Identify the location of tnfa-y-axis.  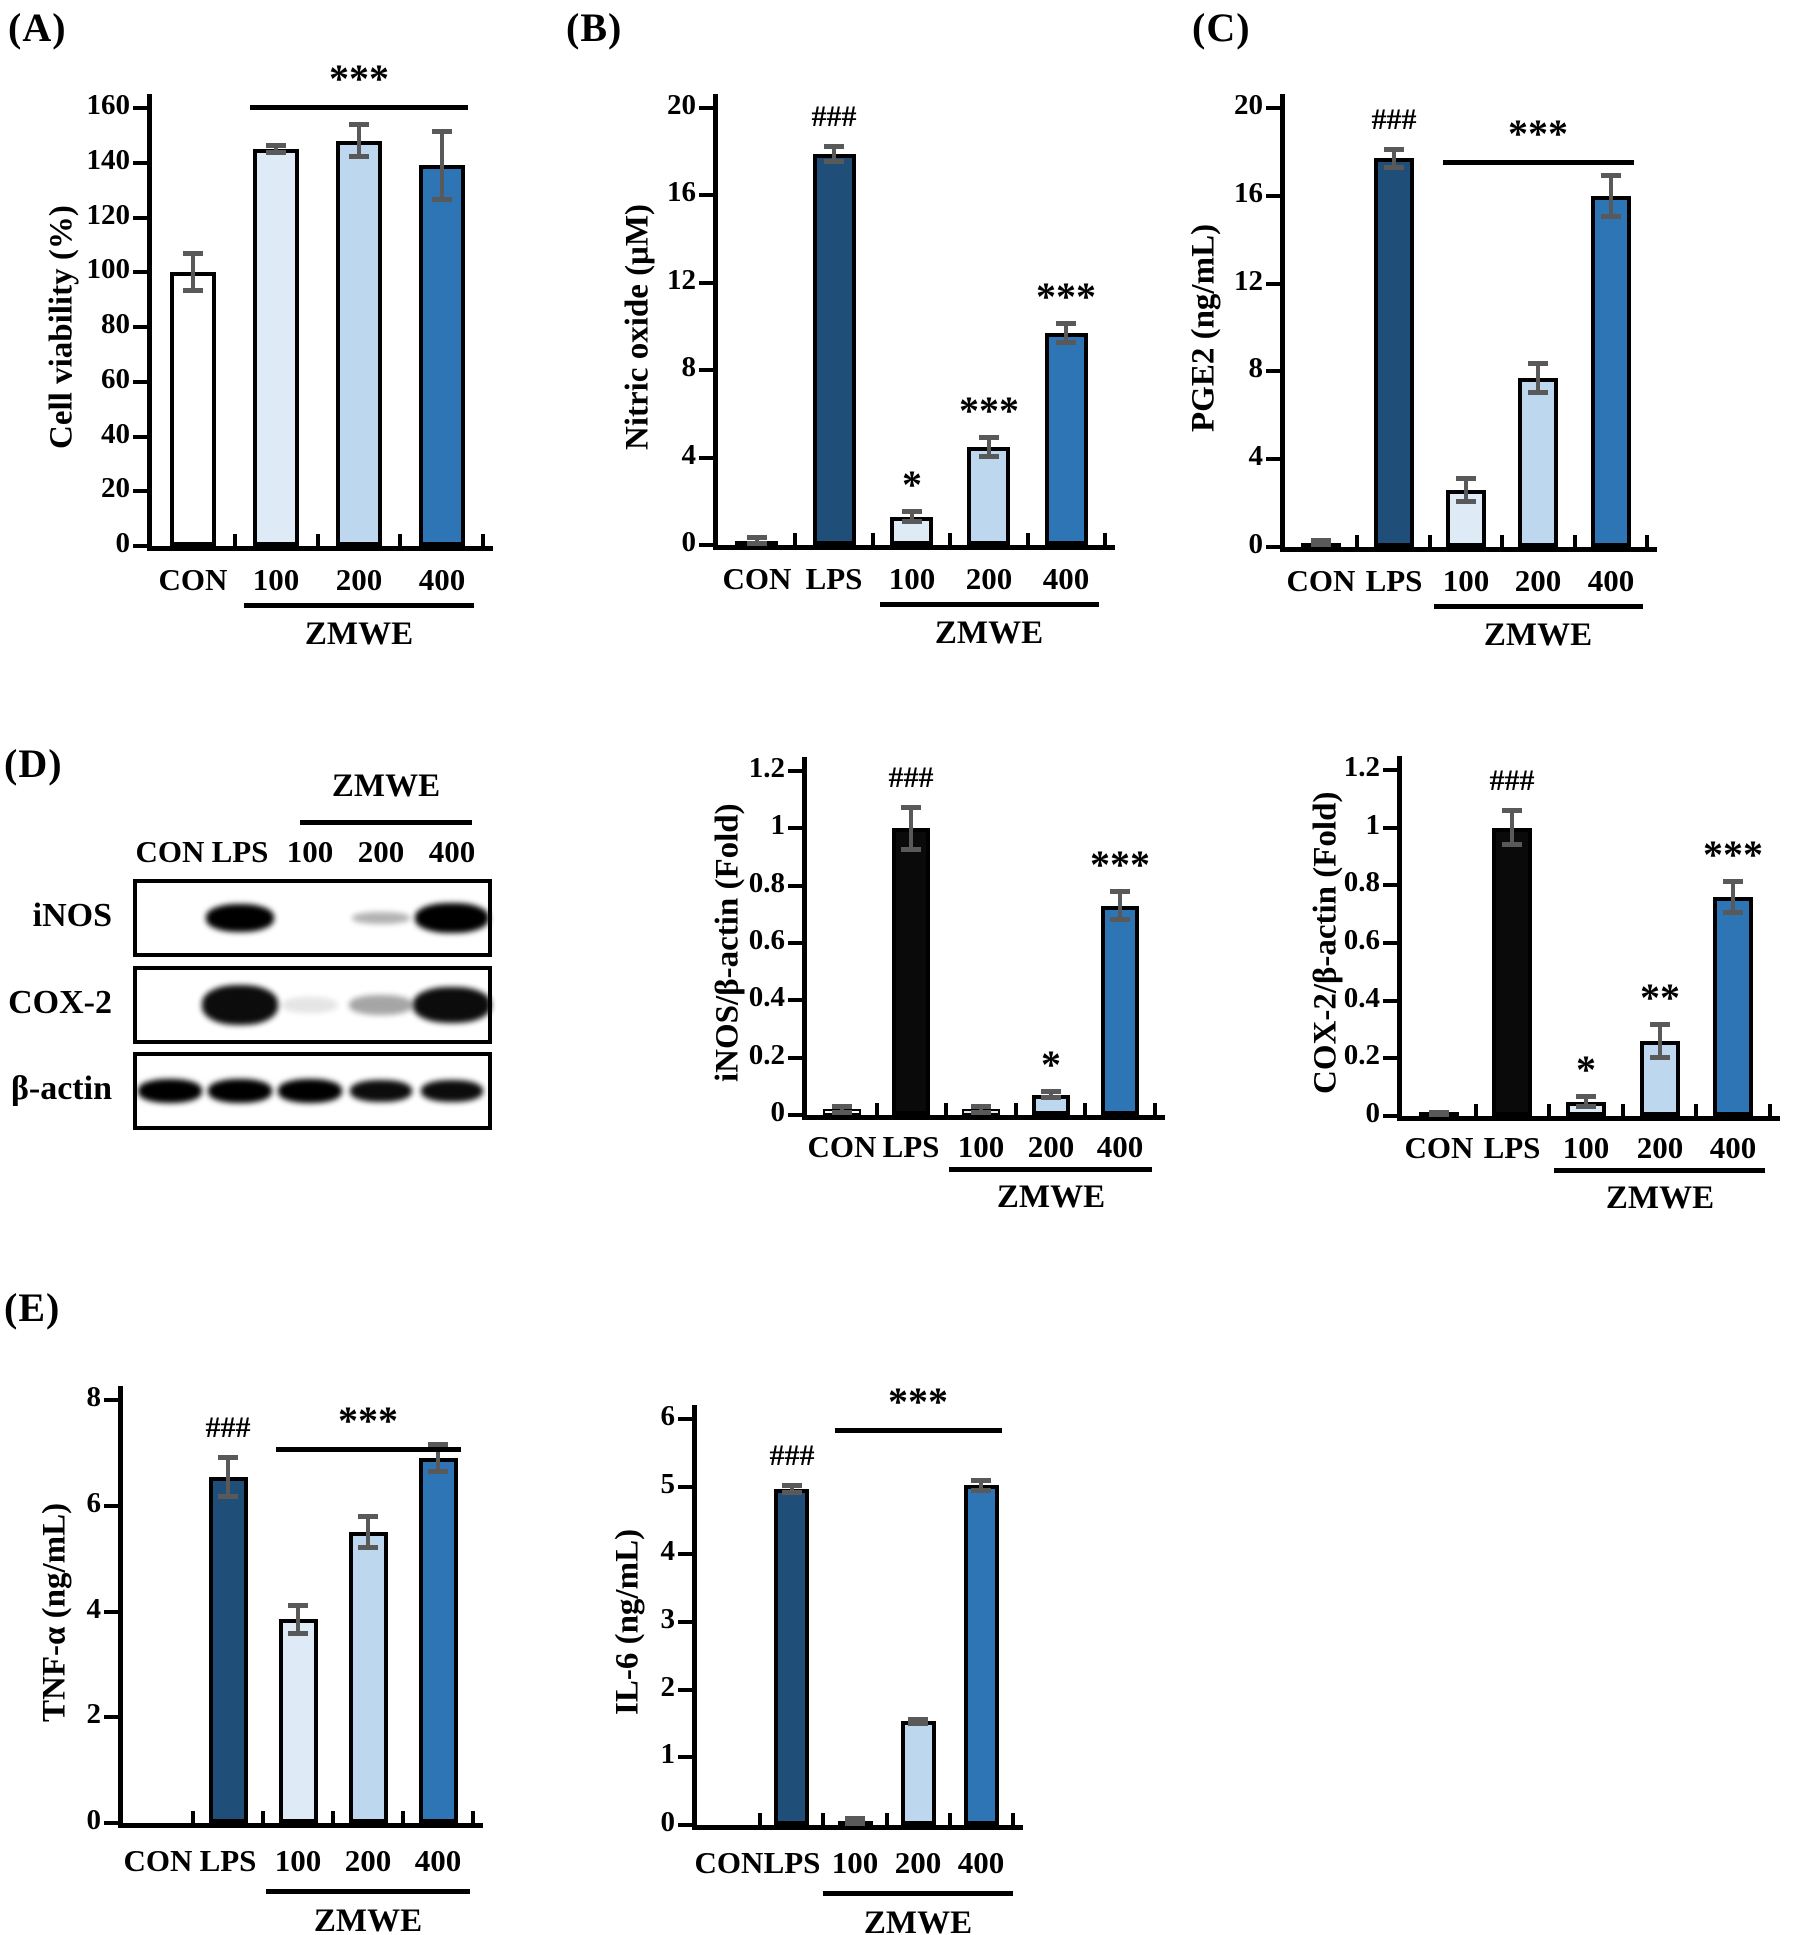
(120, 1607).